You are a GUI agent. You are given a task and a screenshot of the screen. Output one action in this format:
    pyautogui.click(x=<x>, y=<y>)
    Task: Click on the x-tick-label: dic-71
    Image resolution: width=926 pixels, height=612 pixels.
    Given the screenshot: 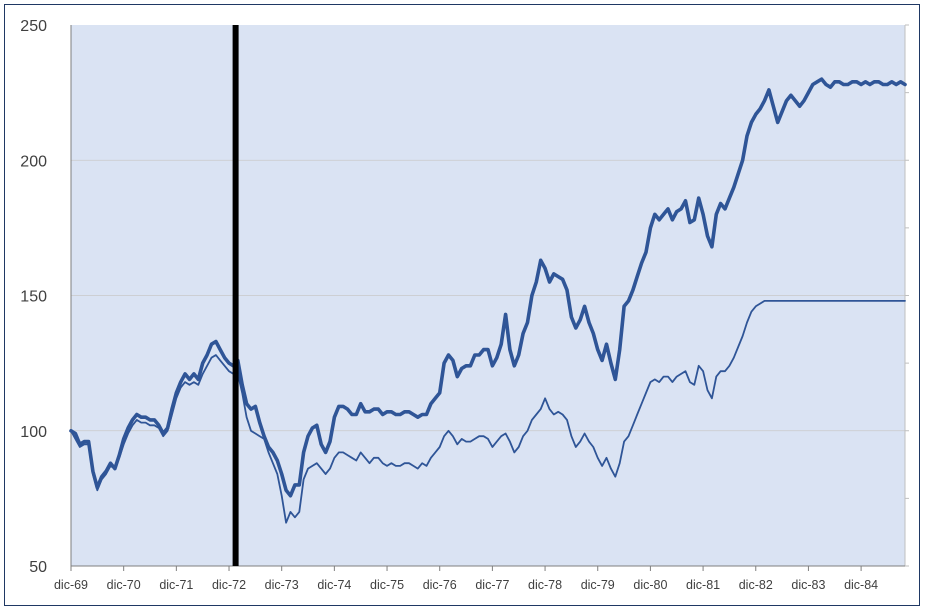 What is the action you would take?
    pyautogui.click(x=176, y=585)
    